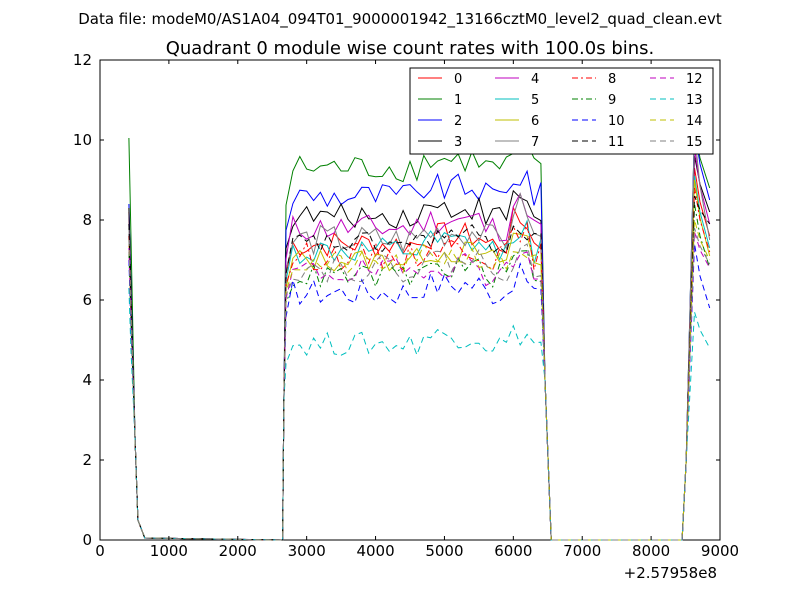  What do you see at coordinates (458, 100) in the screenshot?
I see `legend-label-1: 1` at bounding box center [458, 100].